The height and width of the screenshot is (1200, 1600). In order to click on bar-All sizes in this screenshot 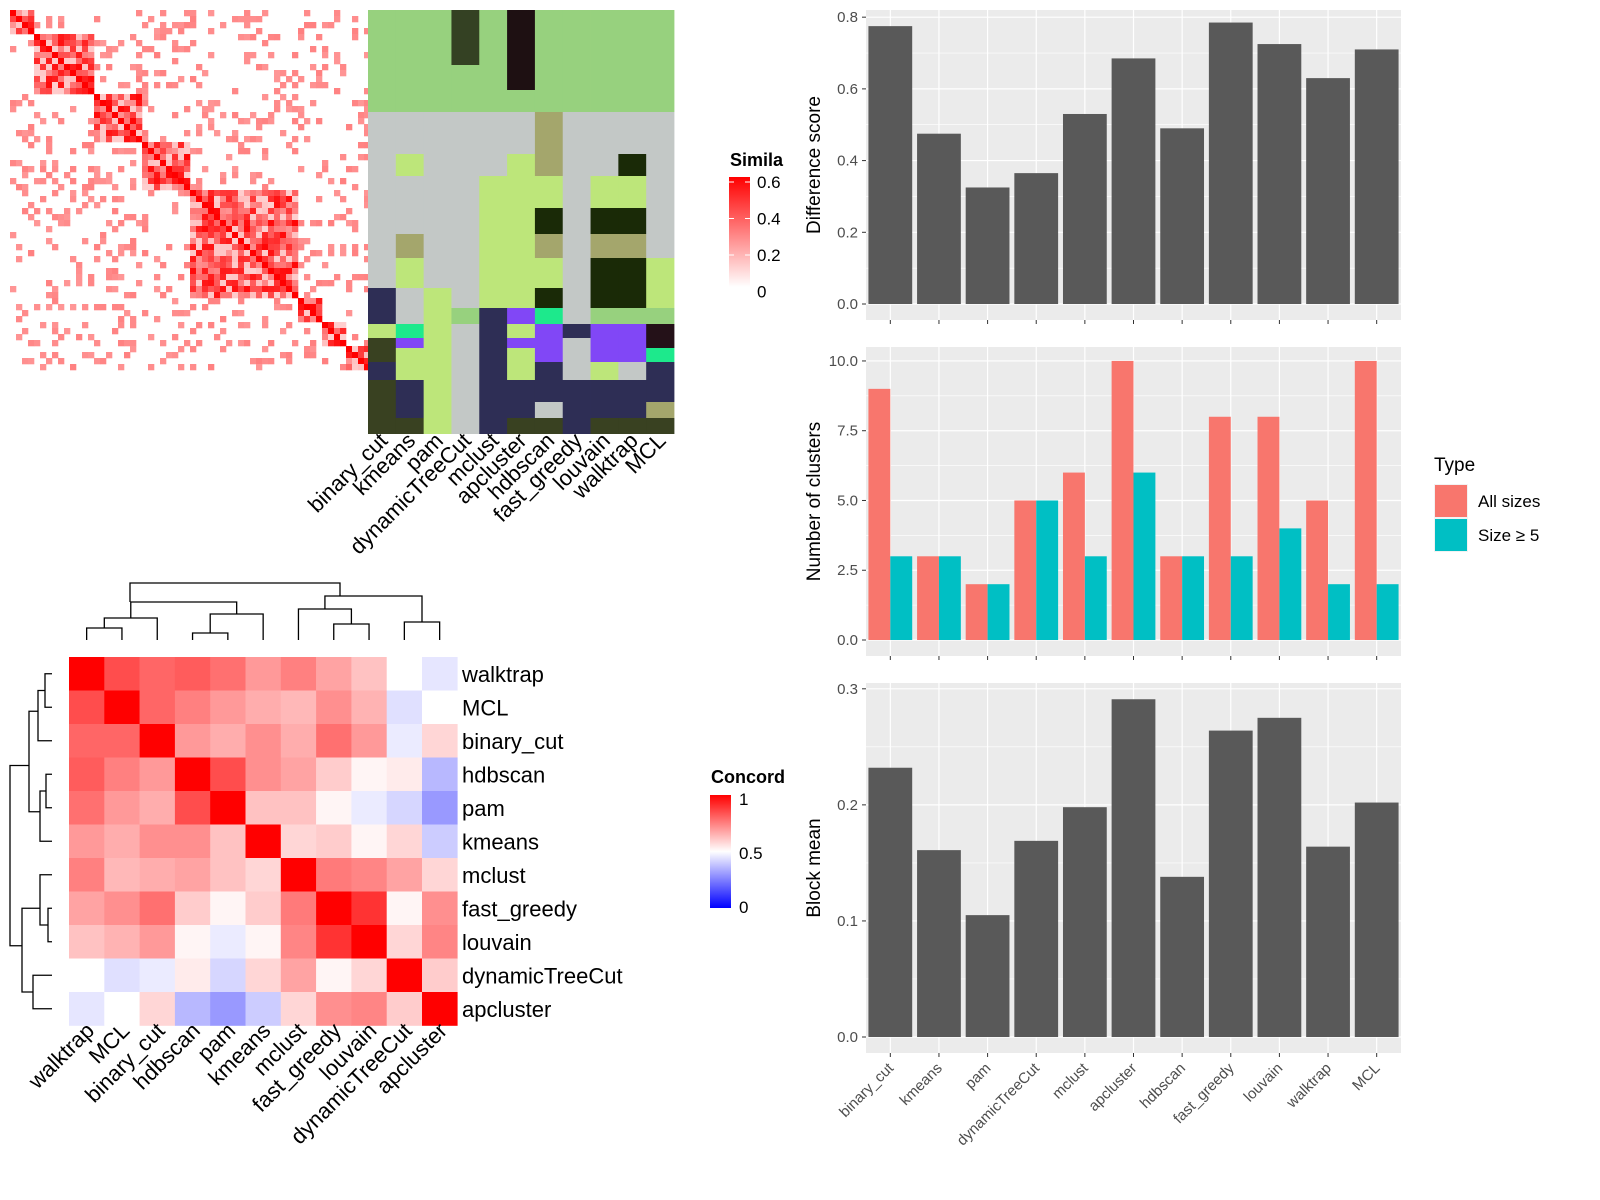, I will do `click(1025, 570)`.